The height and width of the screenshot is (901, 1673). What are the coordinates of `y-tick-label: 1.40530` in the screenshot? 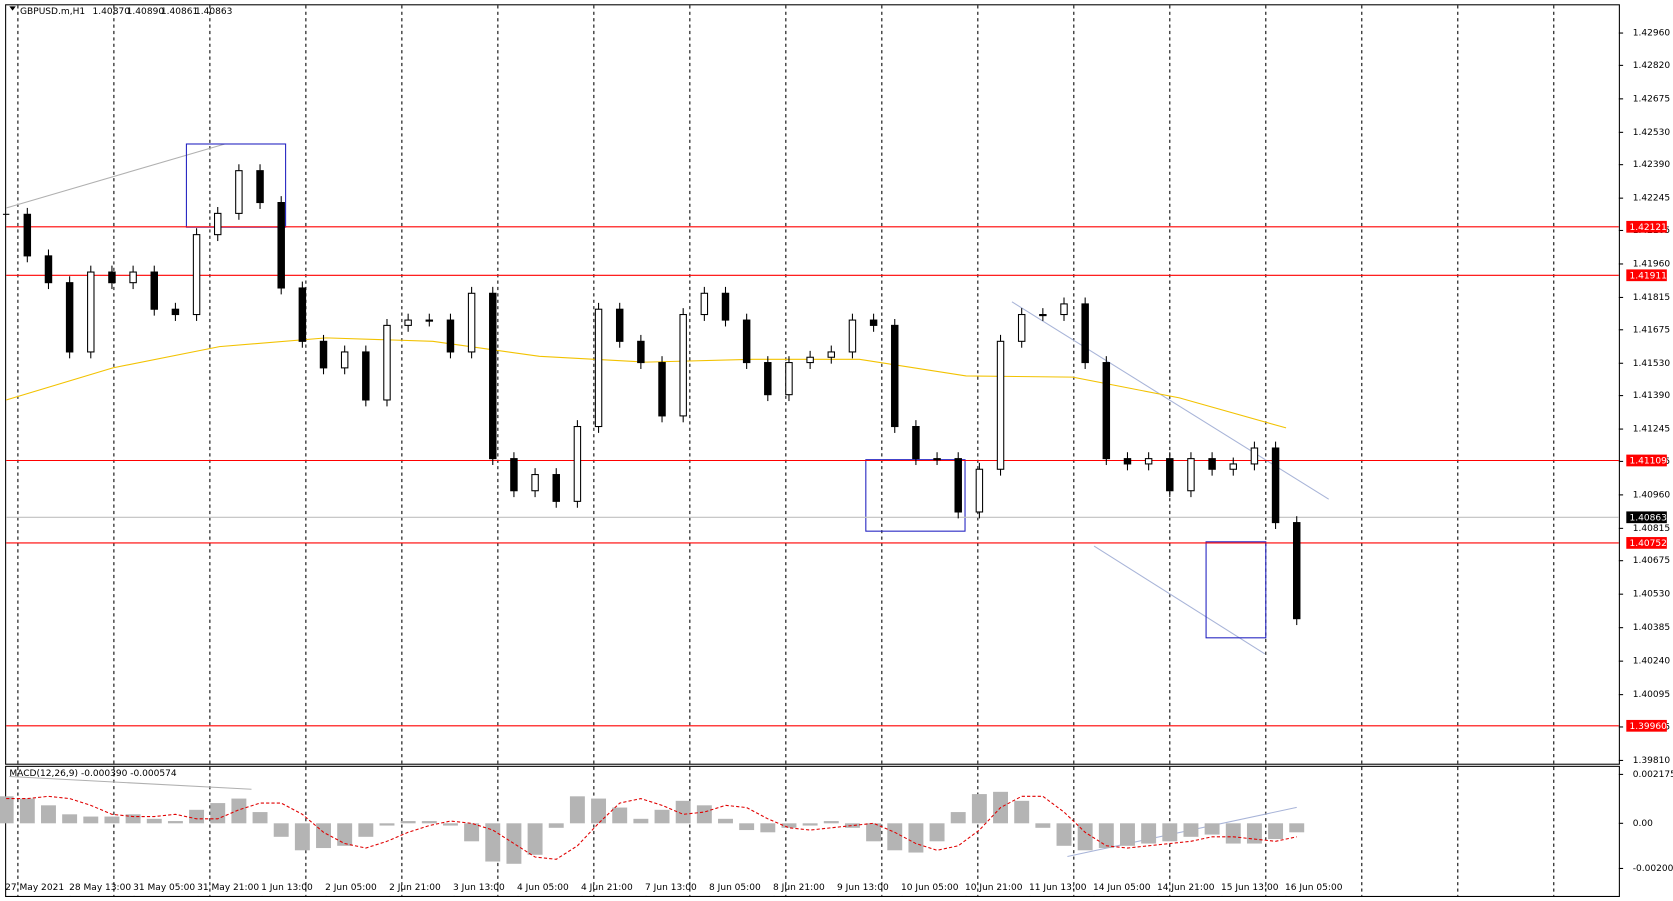 It's located at (1652, 595).